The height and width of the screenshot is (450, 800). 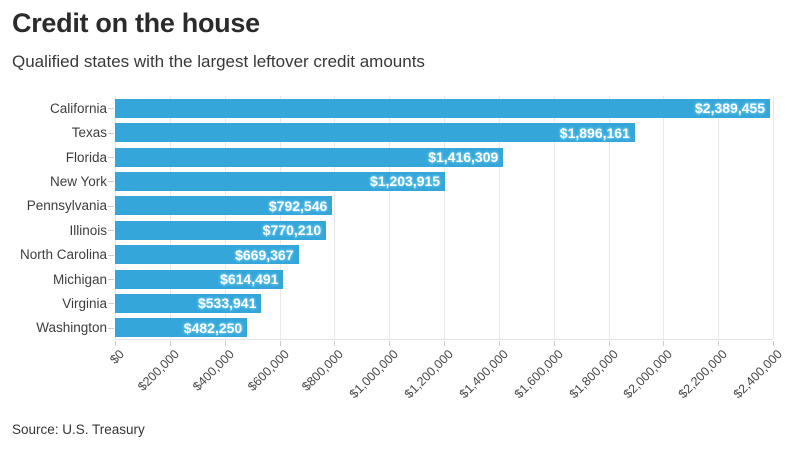 What do you see at coordinates (63, 255) in the screenshot?
I see `y-axis-label-north-carolina: North Carolina` at bounding box center [63, 255].